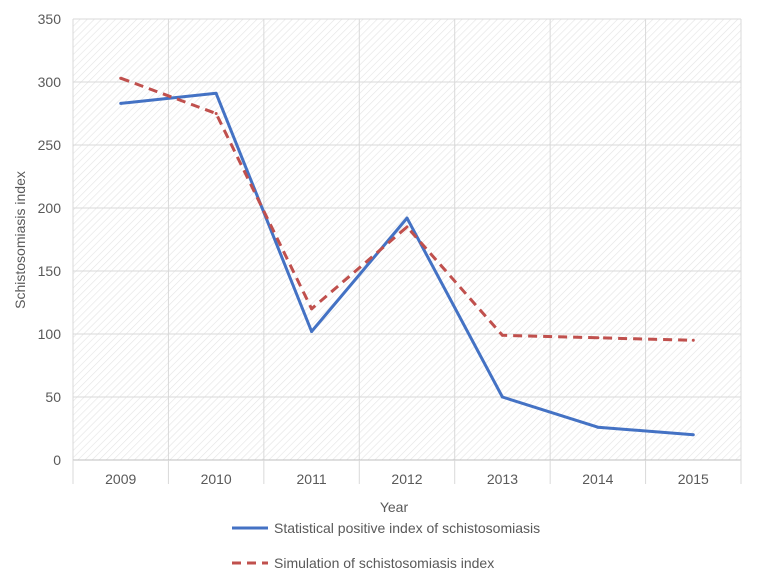 The image size is (761, 577). I want to click on x-tick-label: 2014, so click(597, 479).